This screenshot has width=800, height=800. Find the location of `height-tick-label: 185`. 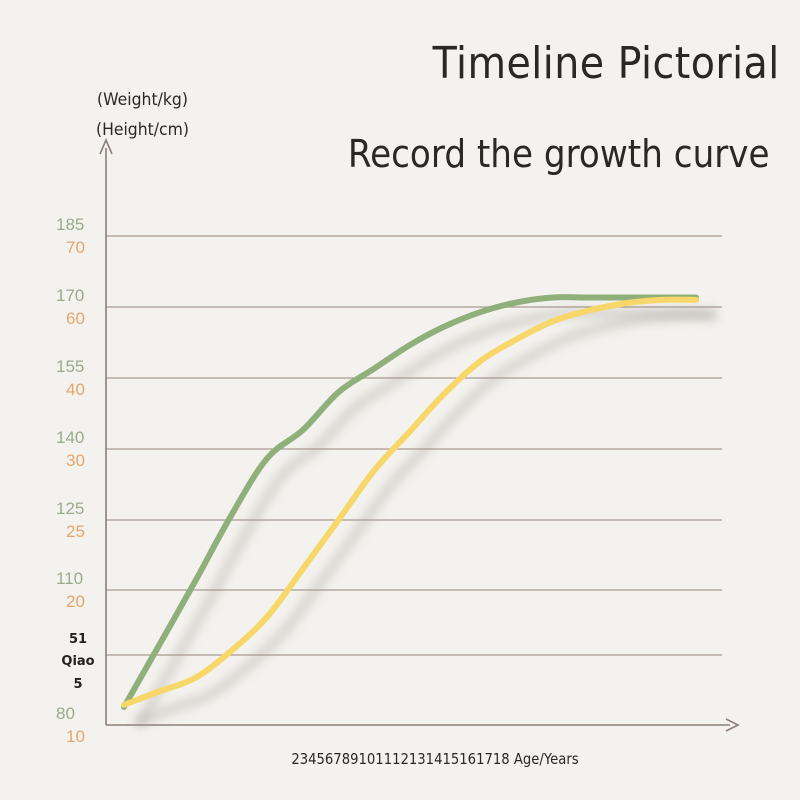

height-tick-label: 185 is located at coordinates (70, 224).